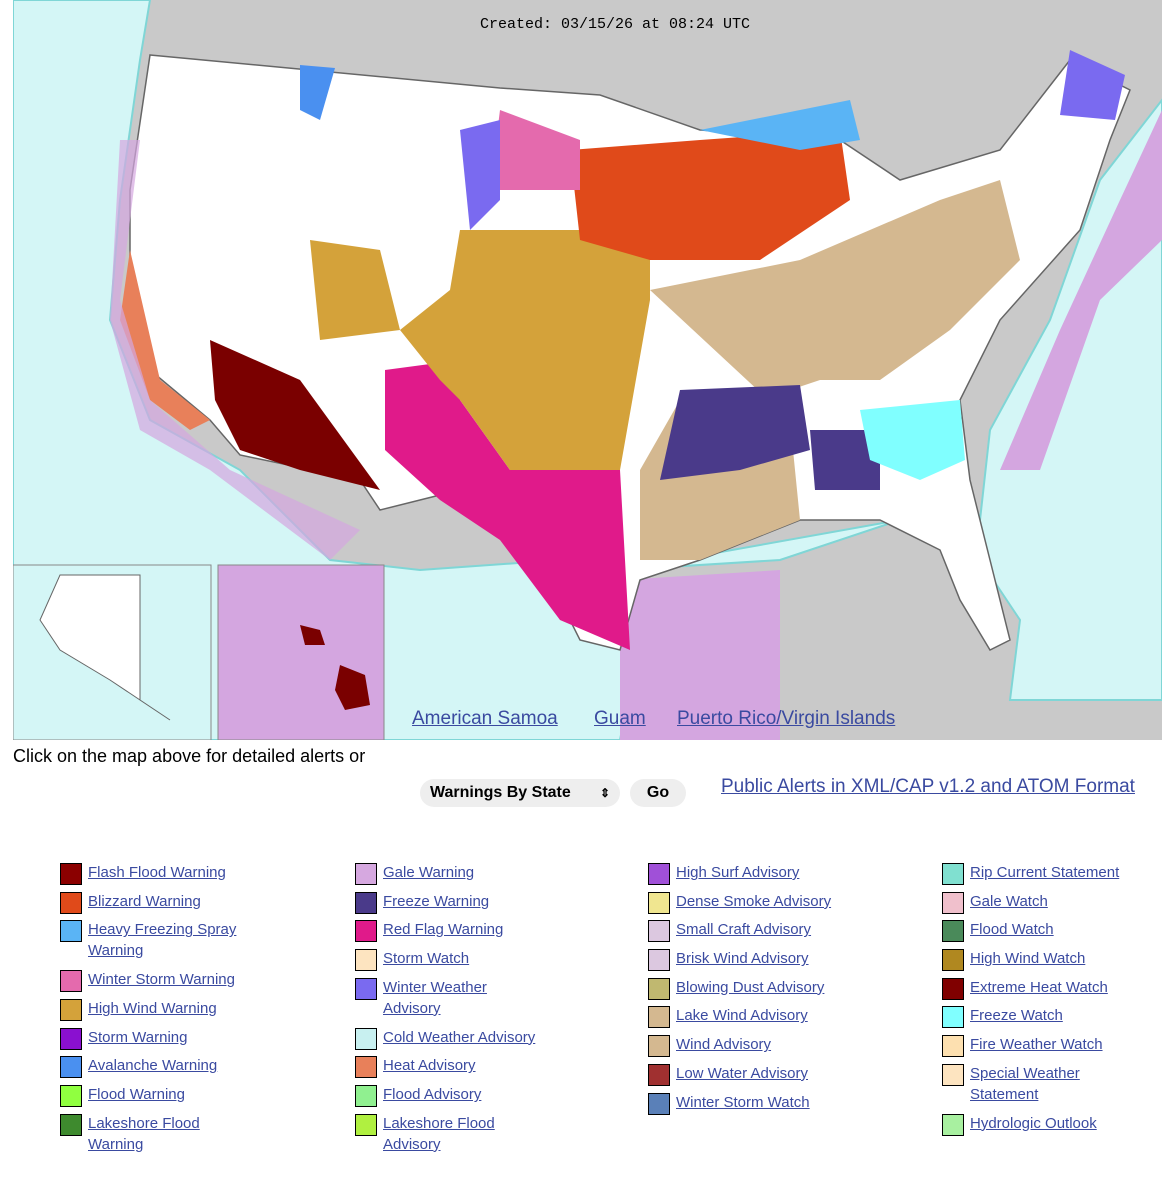 The height and width of the screenshot is (1200, 1162). What do you see at coordinates (317, 92) in the screenshot?
I see `region-avalanche` at bounding box center [317, 92].